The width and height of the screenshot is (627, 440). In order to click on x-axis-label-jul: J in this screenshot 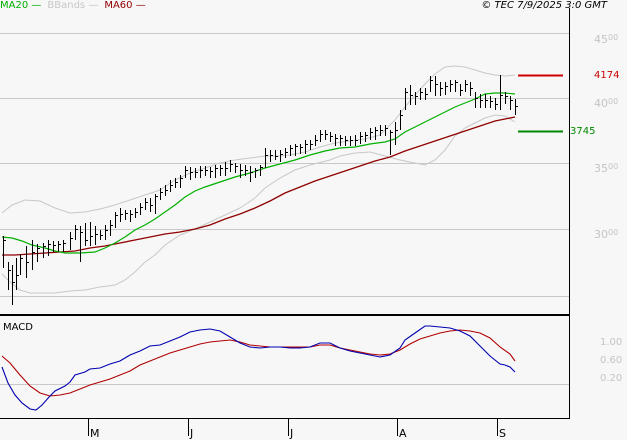, I will do `click(292, 433)`.